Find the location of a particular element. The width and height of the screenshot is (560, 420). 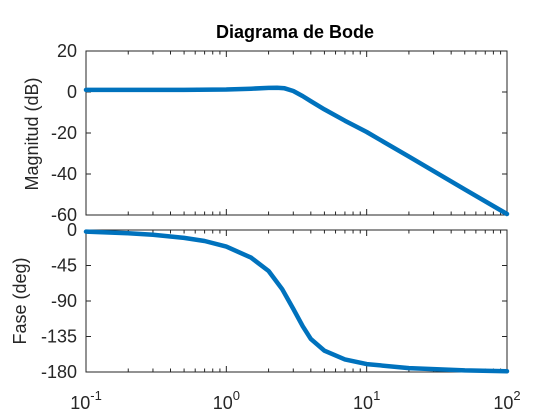

x-tick-label: 10² is located at coordinates (506, 400).